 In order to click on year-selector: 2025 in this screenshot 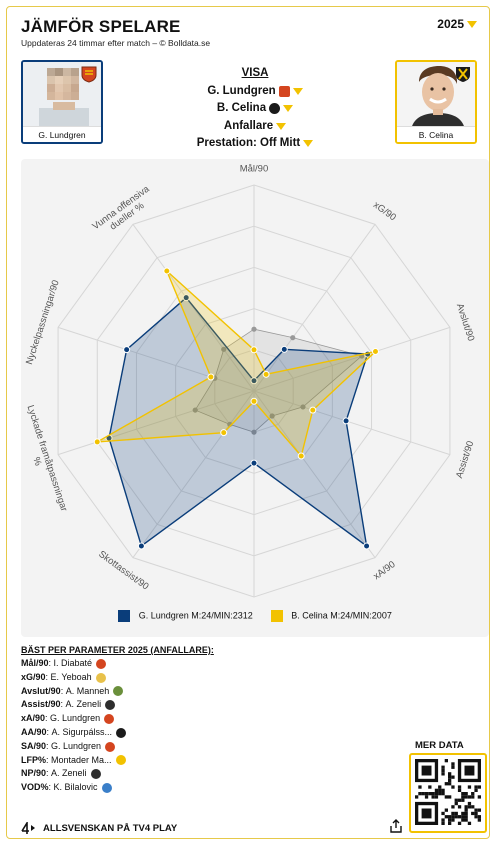, I will do `click(457, 24)`.